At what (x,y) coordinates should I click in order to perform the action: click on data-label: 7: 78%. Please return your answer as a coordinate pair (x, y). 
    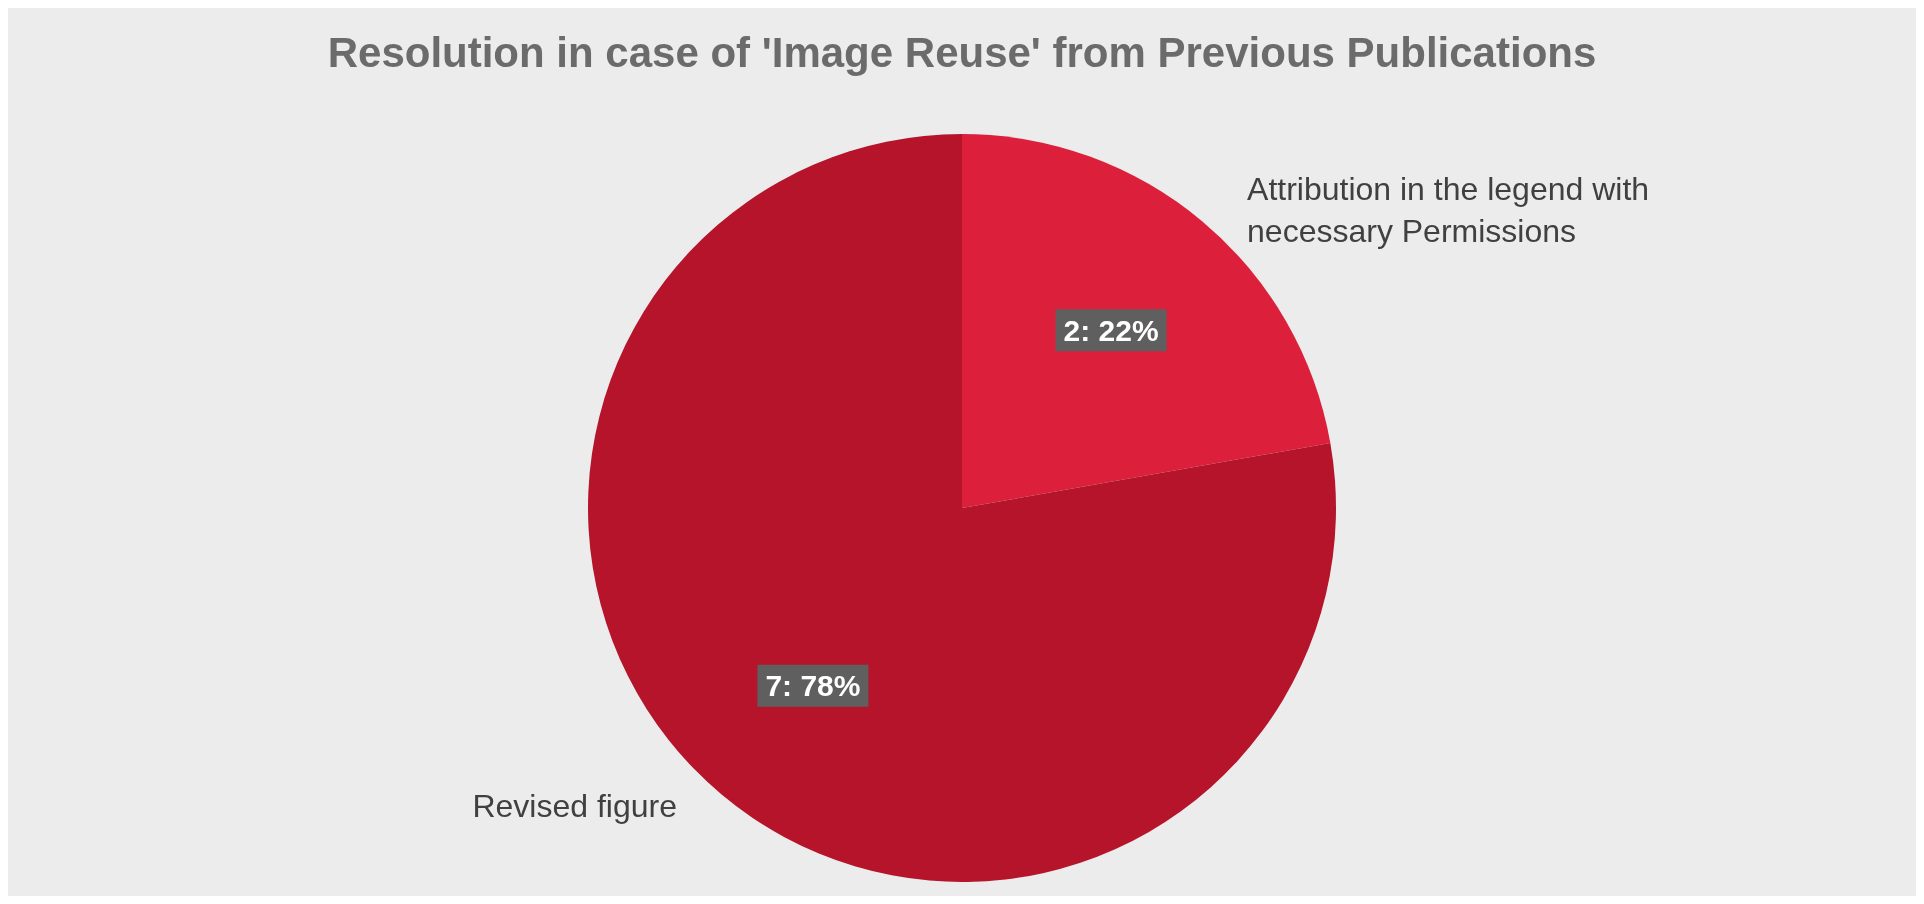
    Looking at the image, I should click on (813, 686).